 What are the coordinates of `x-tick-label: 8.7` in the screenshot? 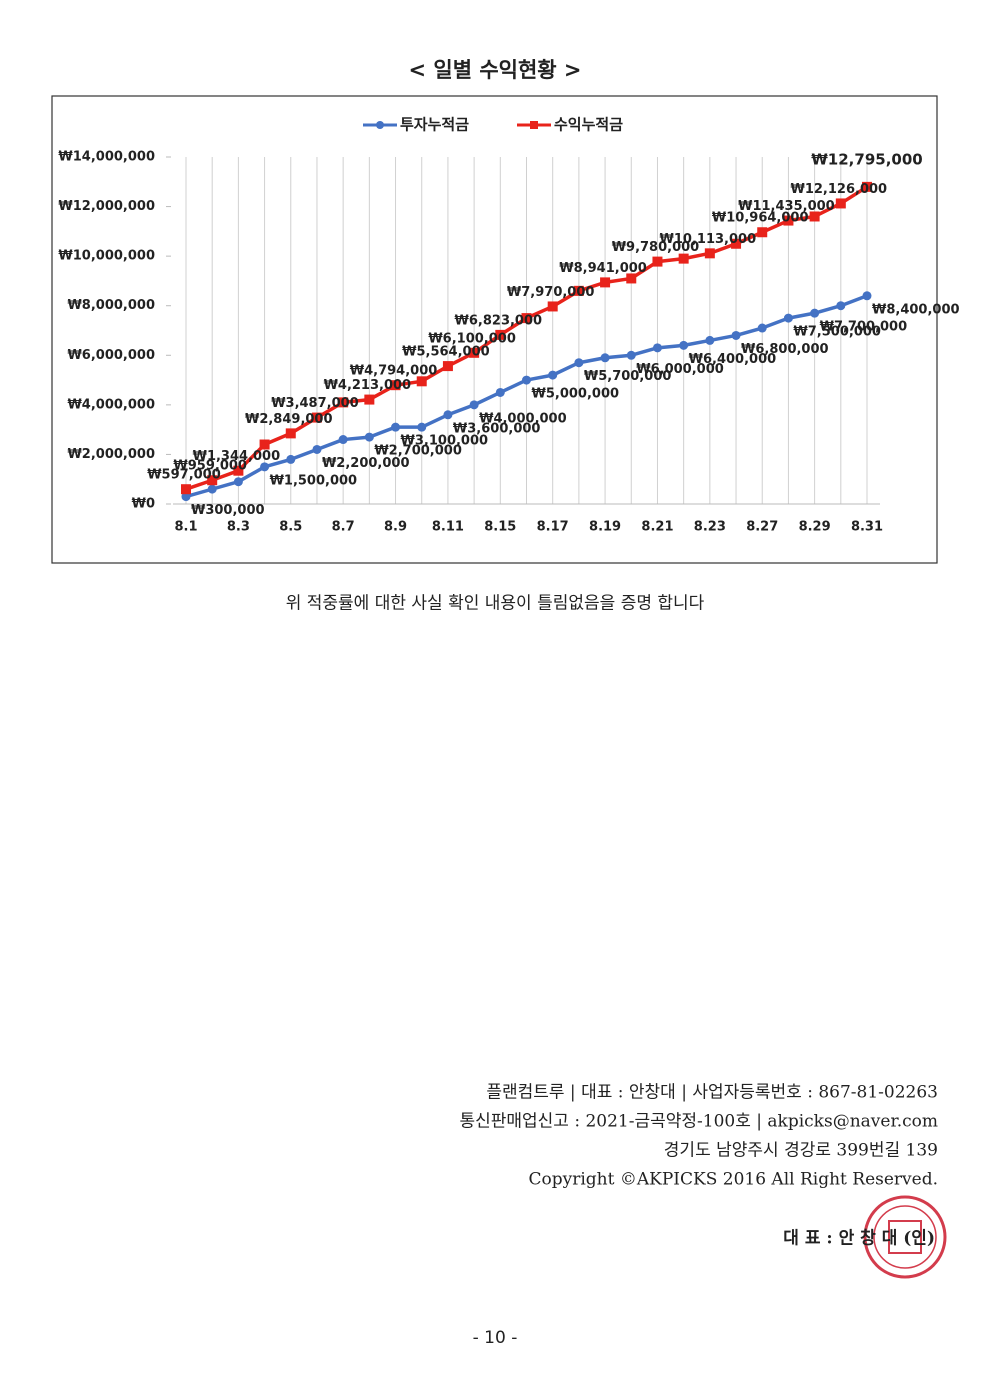 It's located at (343, 527).